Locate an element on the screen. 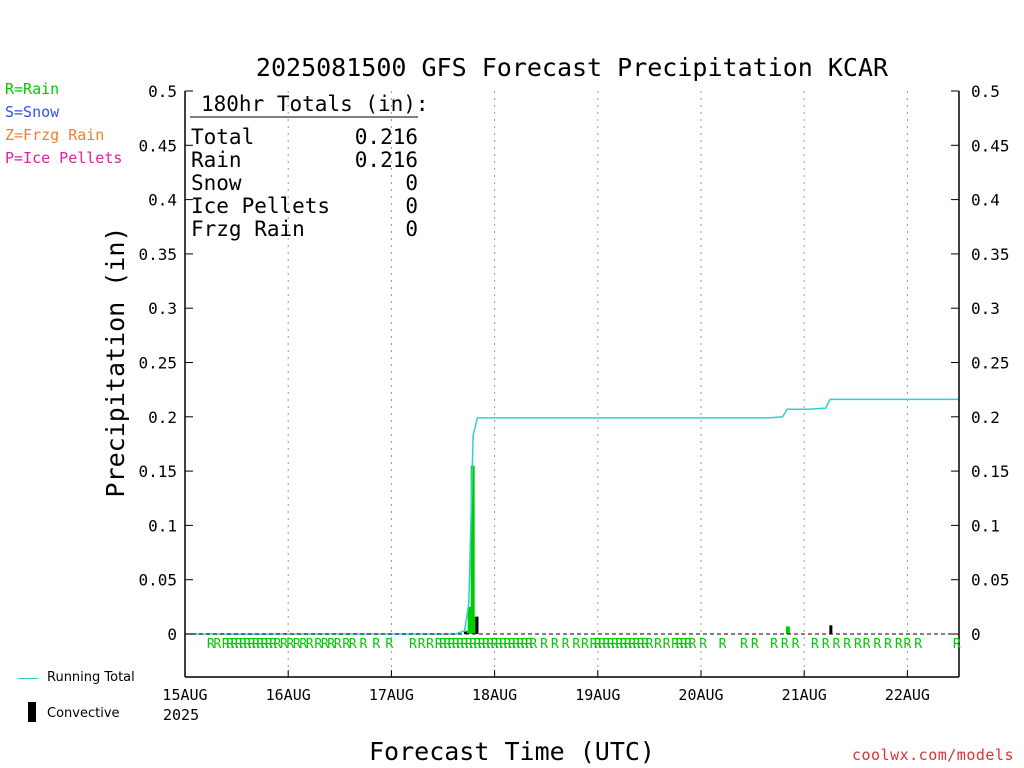 This screenshot has width=1024, height=768. legend-snow: S=Snow is located at coordinates (32, 112).